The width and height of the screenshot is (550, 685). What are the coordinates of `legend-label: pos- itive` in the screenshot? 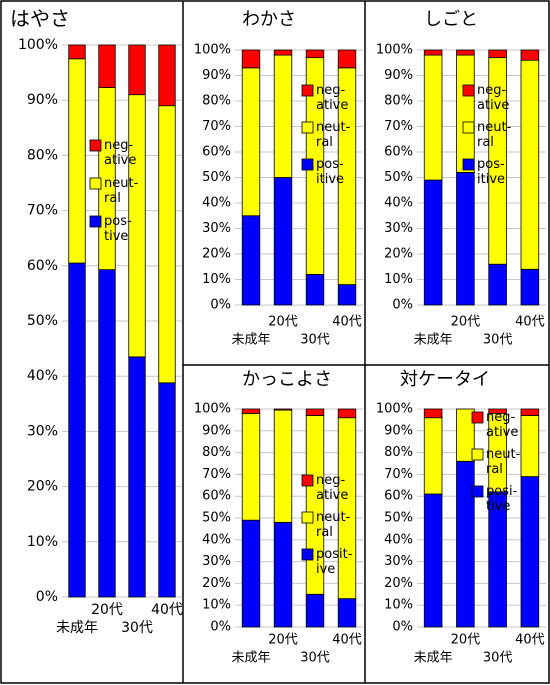 It's located at (330, 172).